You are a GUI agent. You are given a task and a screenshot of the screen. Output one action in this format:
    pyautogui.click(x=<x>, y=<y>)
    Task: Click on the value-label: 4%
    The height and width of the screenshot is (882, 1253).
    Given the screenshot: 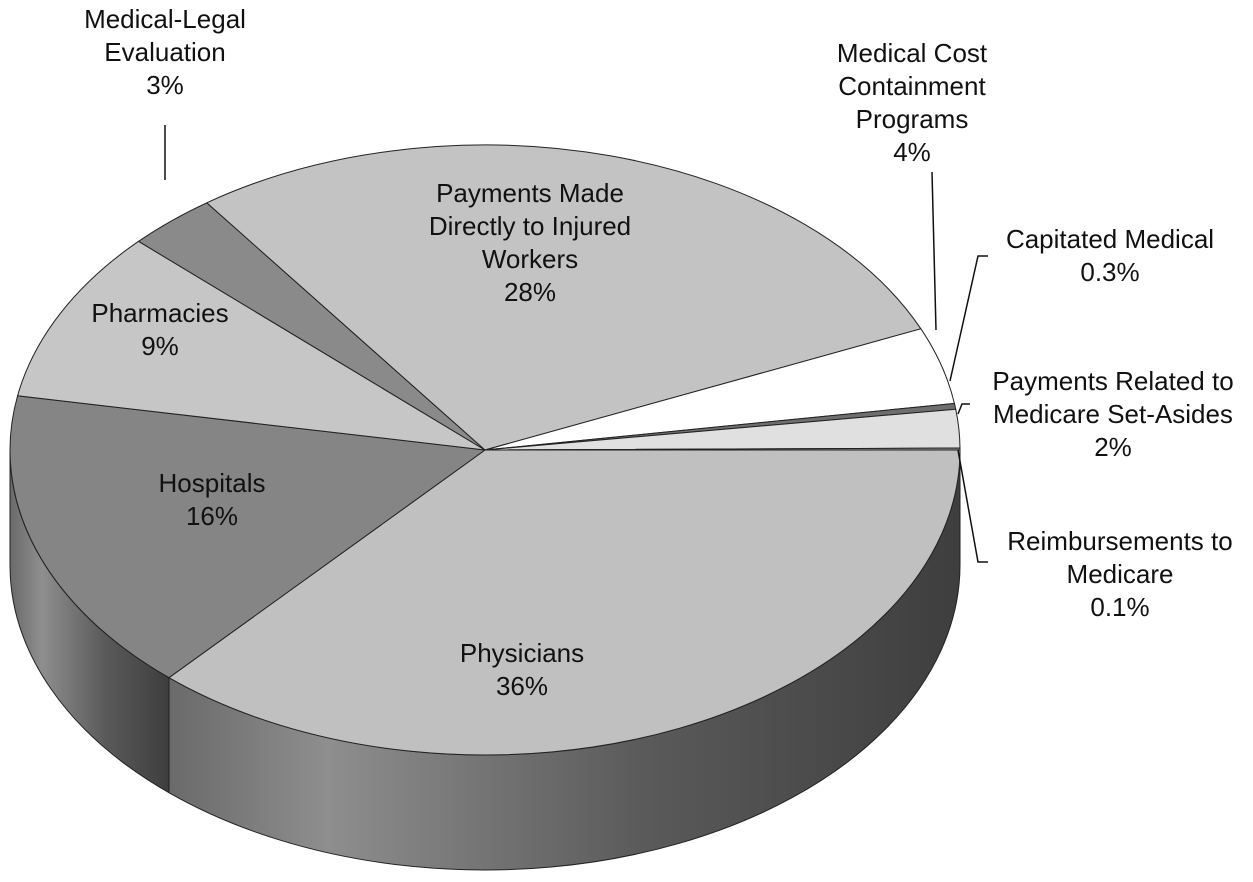 What is the action you would take?
    pyautogui.click(x=912, y=152)
    